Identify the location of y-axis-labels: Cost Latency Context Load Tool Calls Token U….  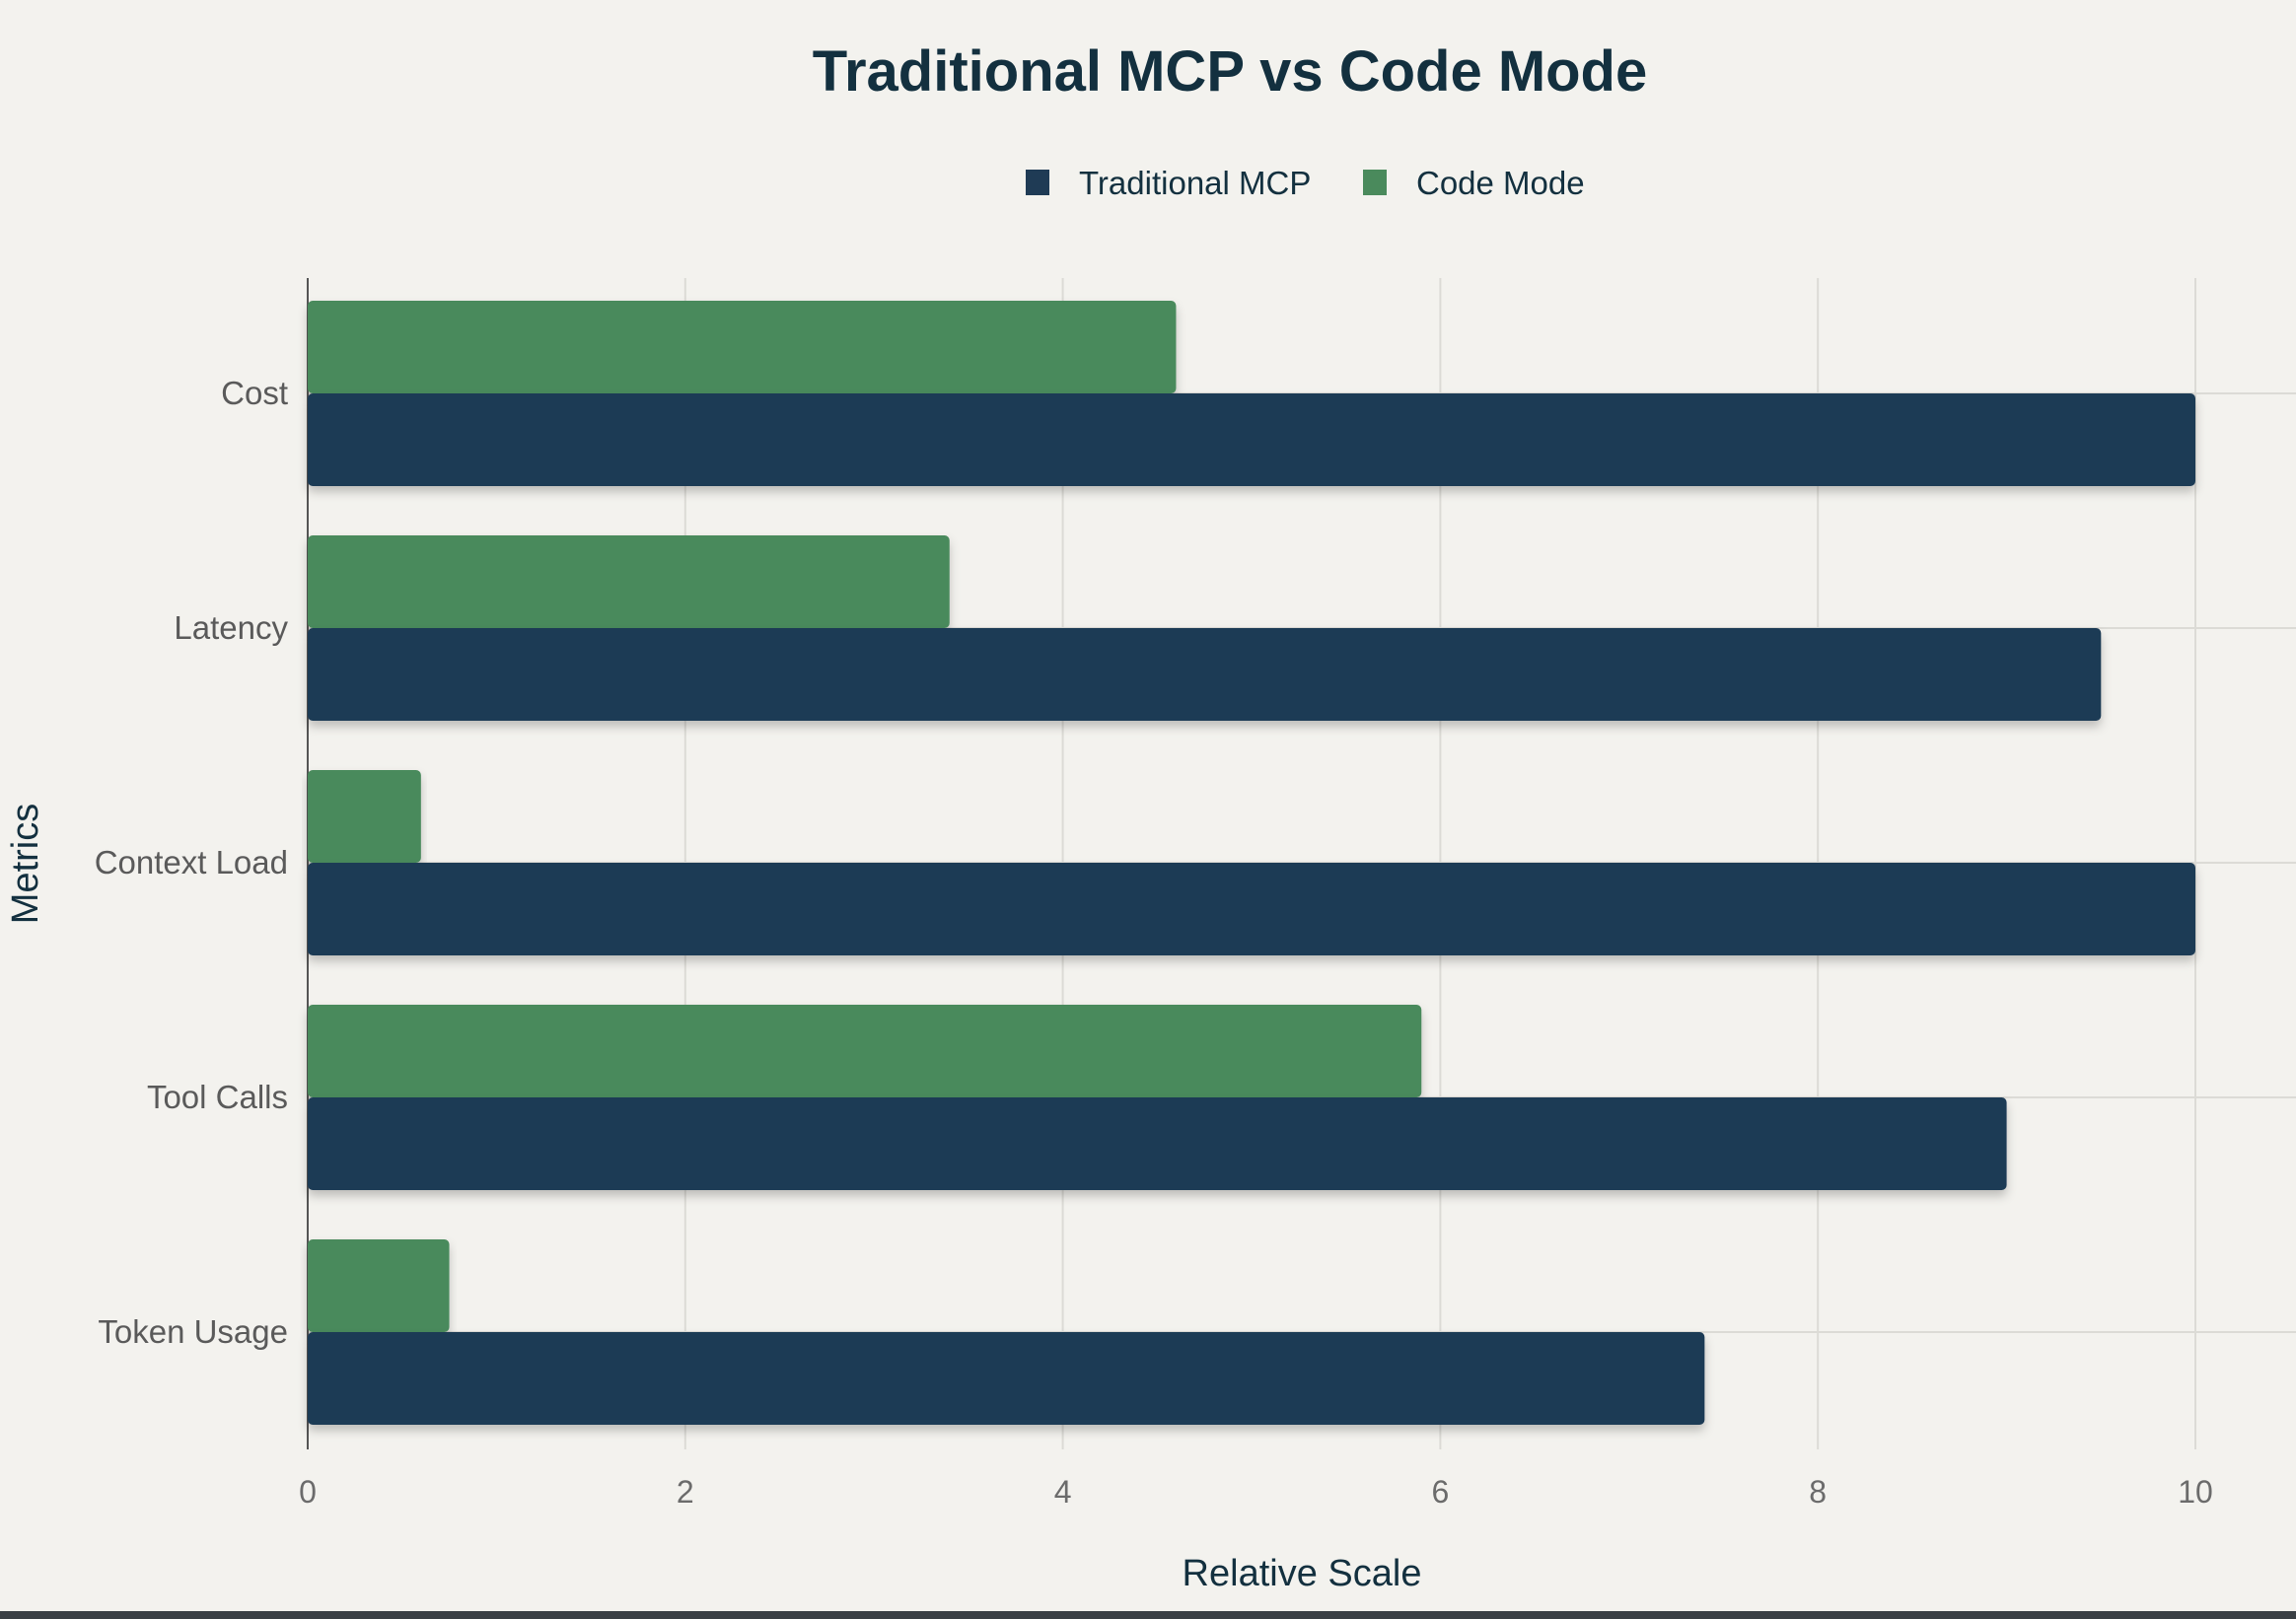
(192, 863).